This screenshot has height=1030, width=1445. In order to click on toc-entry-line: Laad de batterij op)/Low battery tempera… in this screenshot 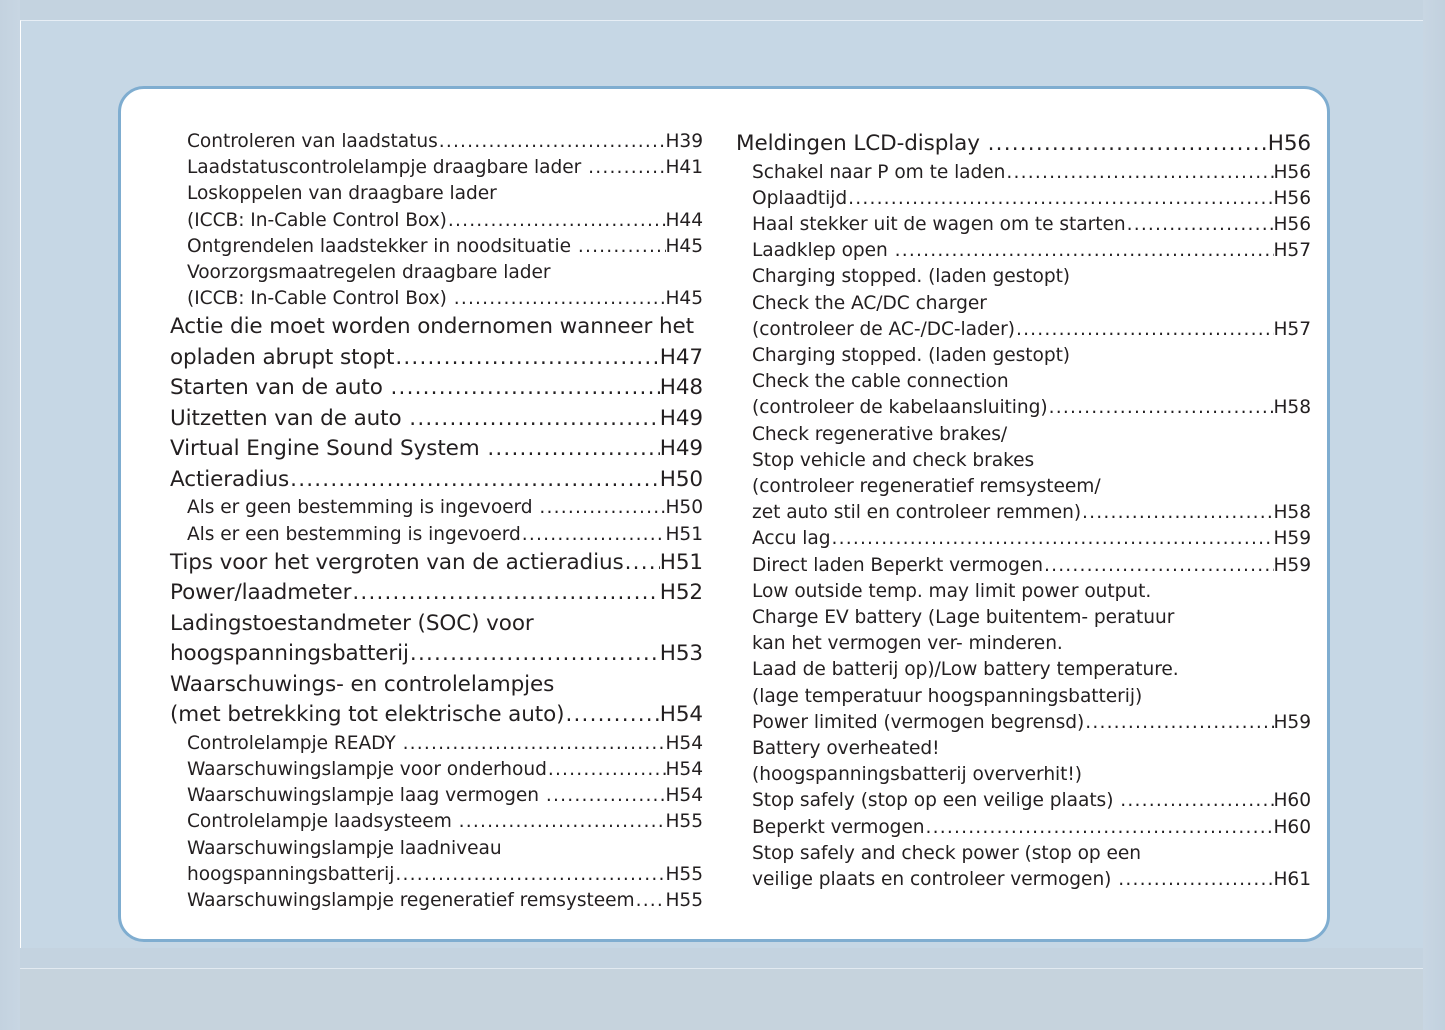, I will do `click(1031, 670)`.